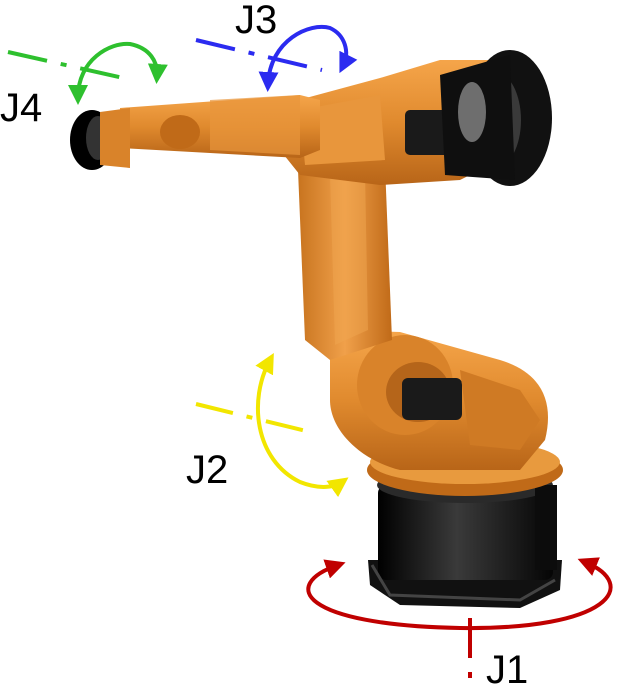 The width and height of the screenshot is (624, 692). I want to click on joint-j2-indicator, so click(272, 425).